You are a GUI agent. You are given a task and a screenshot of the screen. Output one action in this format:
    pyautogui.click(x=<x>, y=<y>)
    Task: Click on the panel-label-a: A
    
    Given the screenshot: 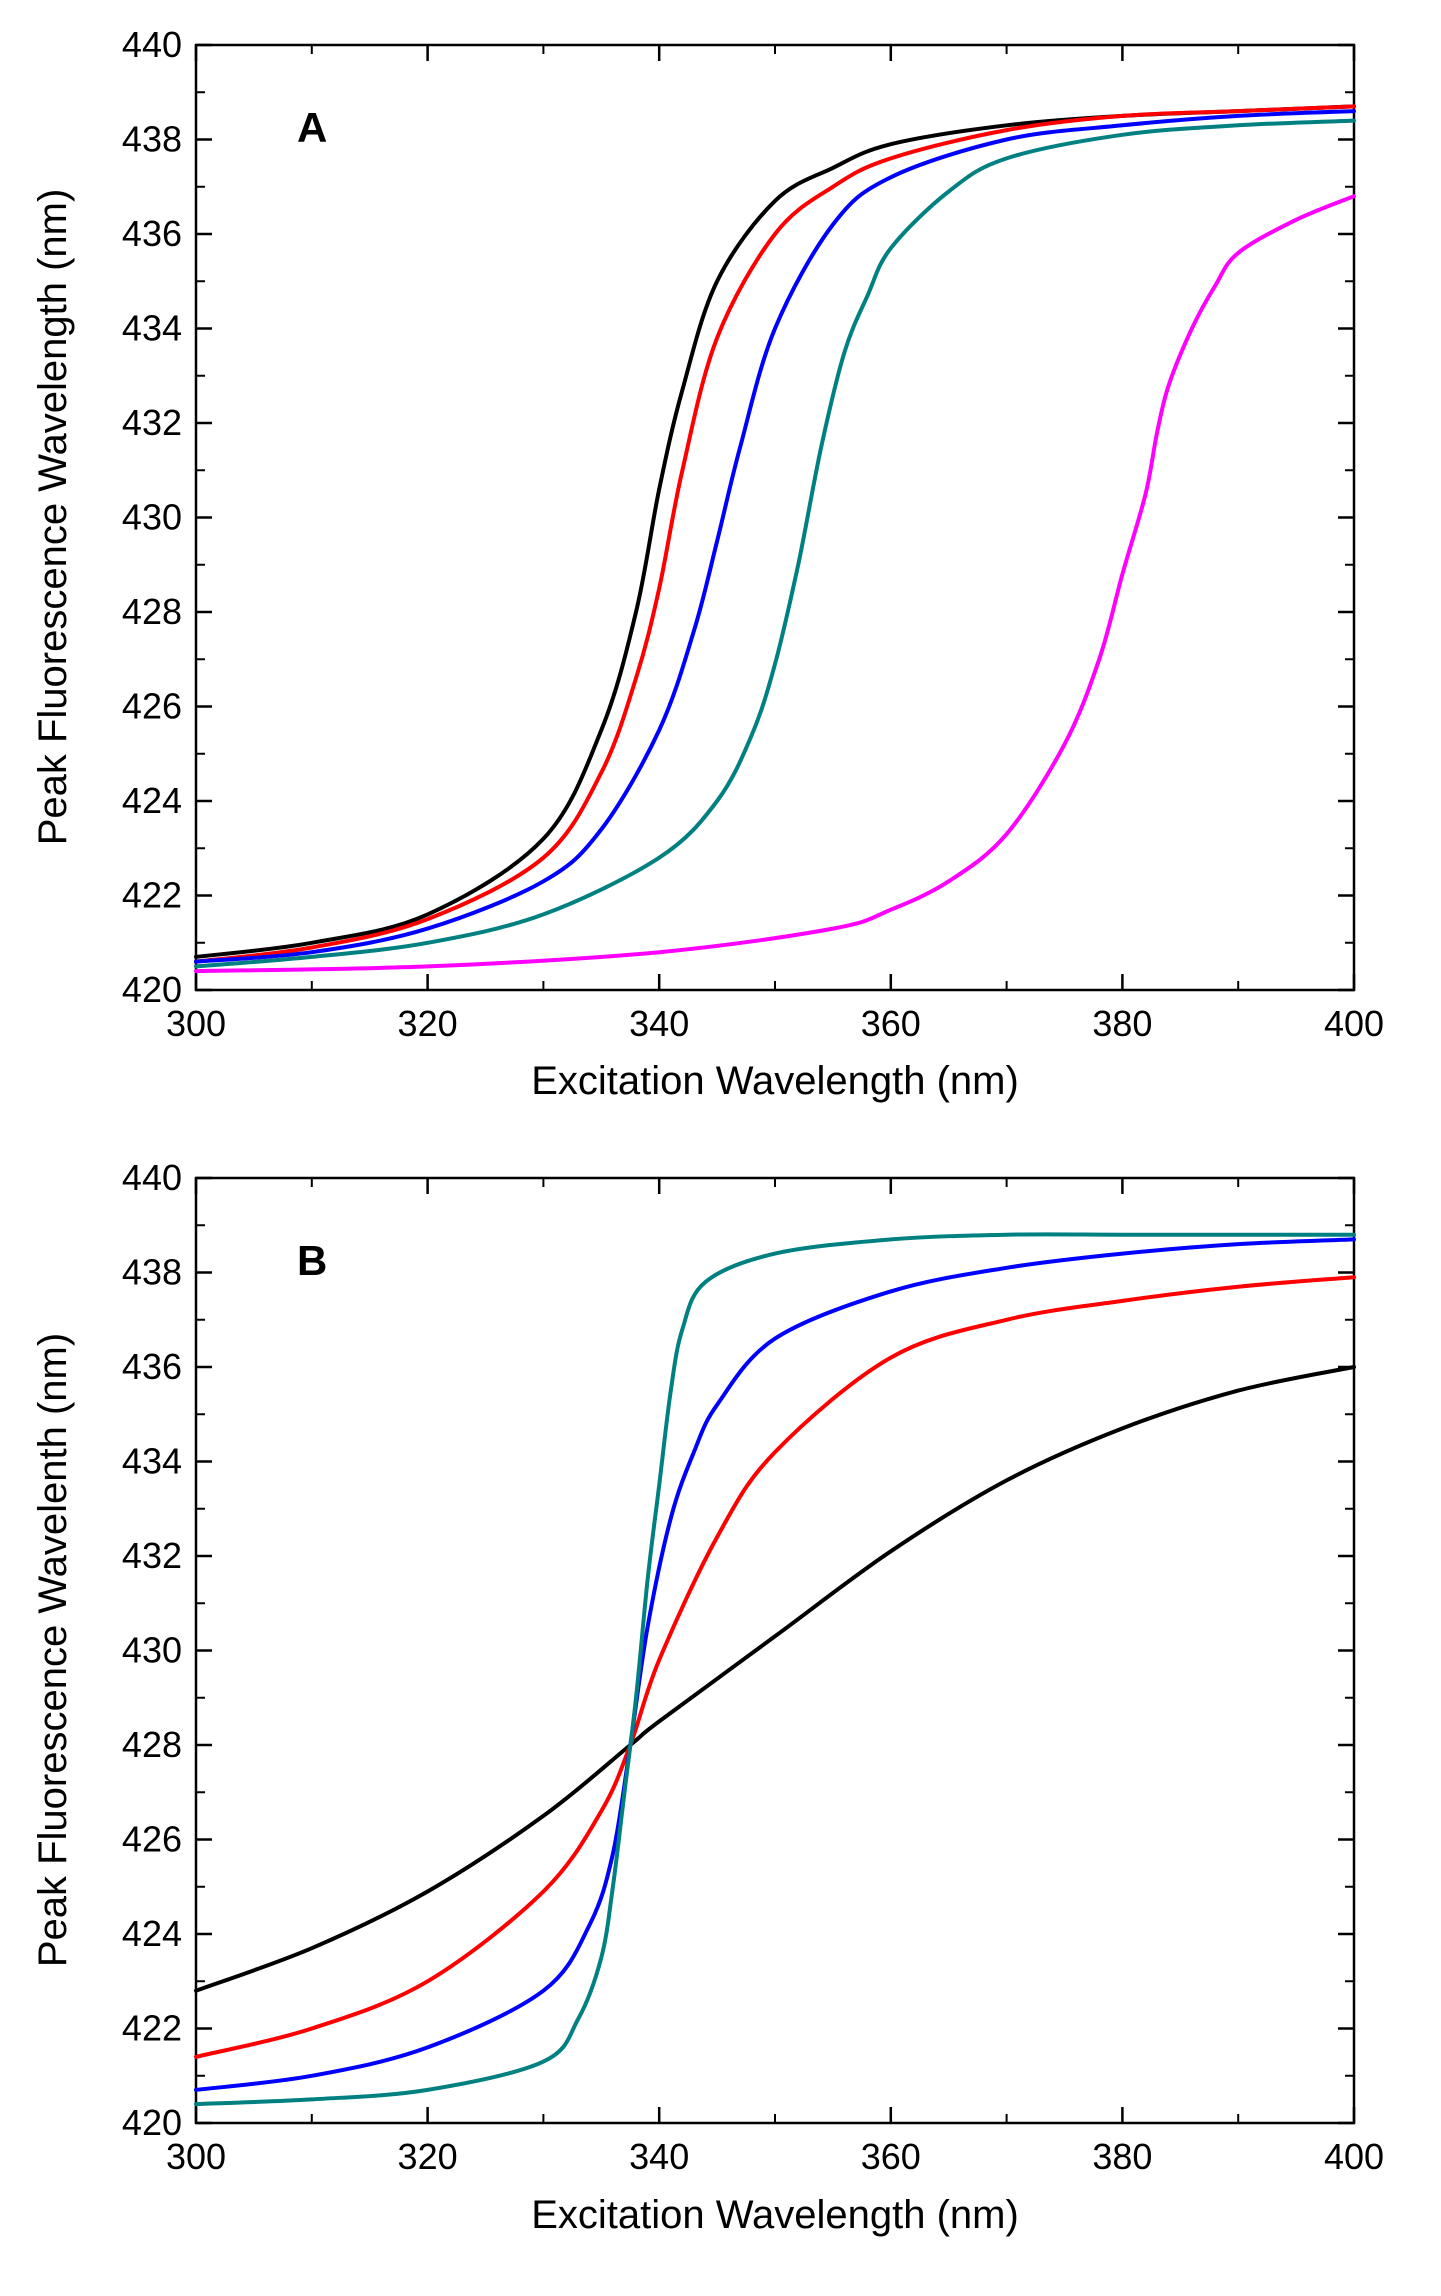 What is the action you would take?
    pyautogui.click(x=312, y=127)
    